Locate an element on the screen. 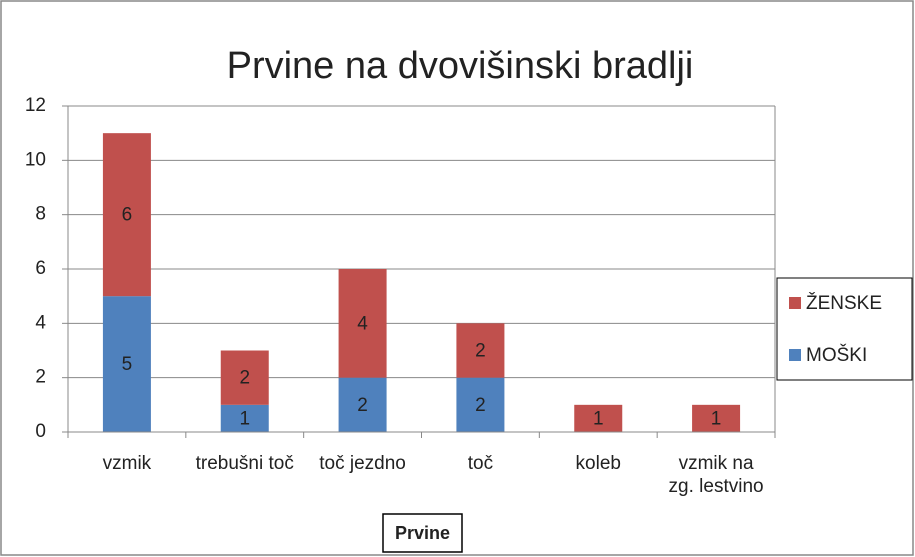 The width and height of the screenshot is (915, 557). y-tick-label: 2 is located at coordinates (40, 377).